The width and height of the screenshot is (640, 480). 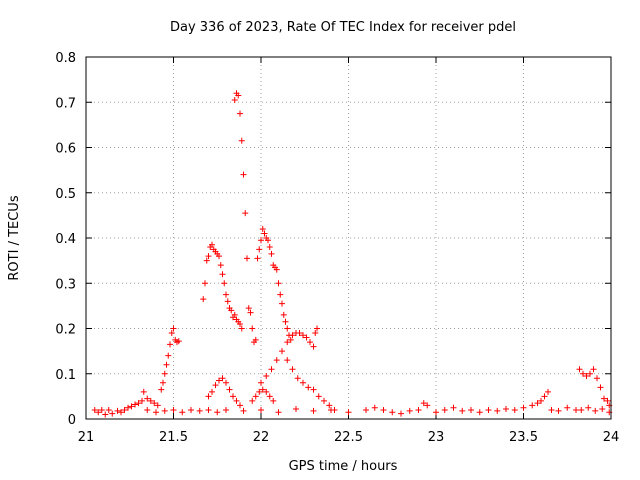 I want to click on y-tick-label: 0.8, so click(x=65, y=58).